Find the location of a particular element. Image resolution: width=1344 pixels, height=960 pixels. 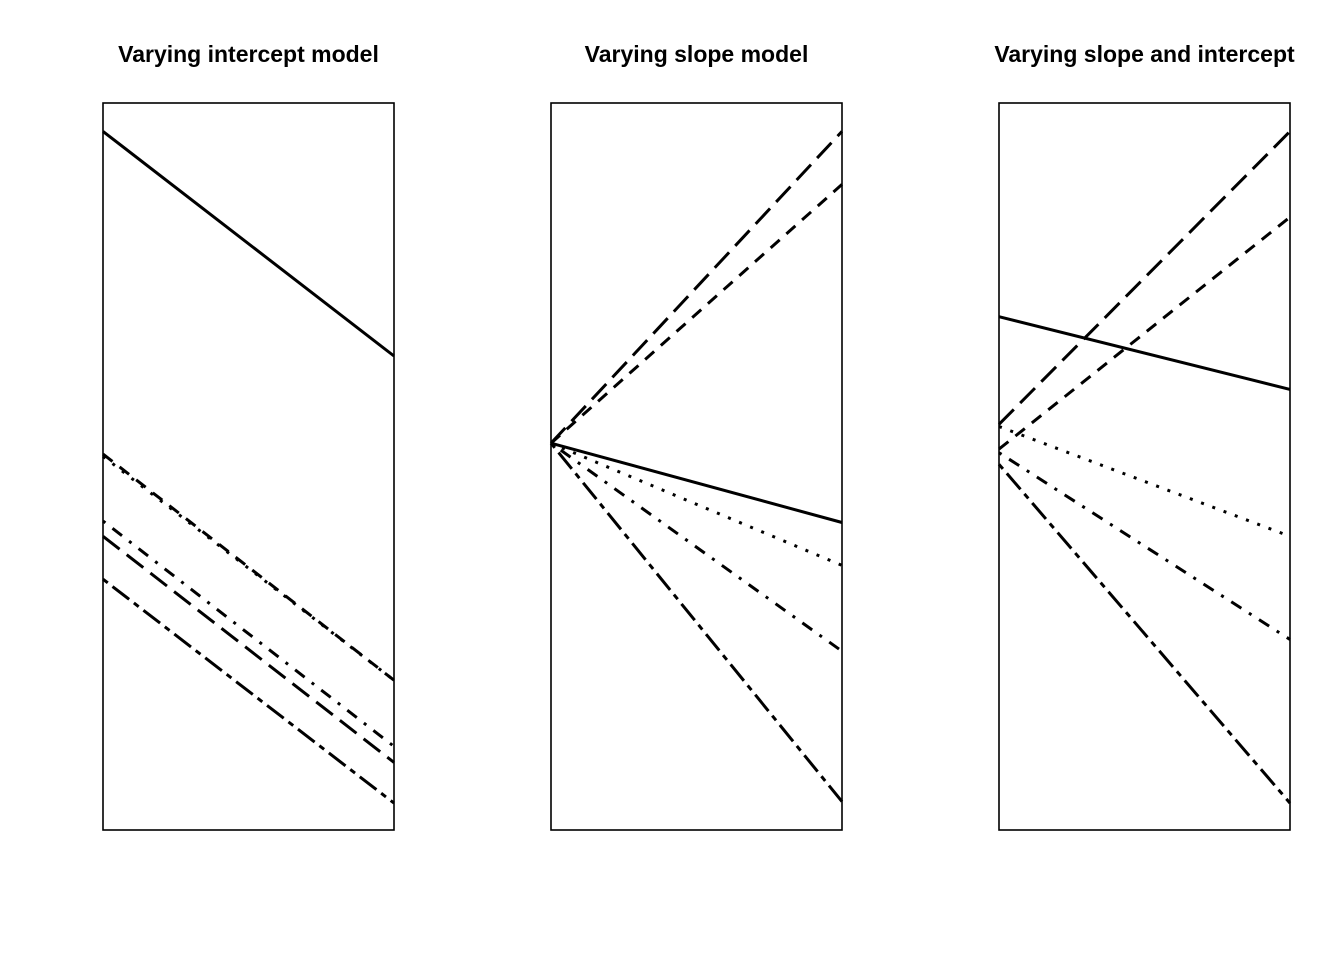

panel-title: Varying slope and intercept is located at coordinates (1144, 54).